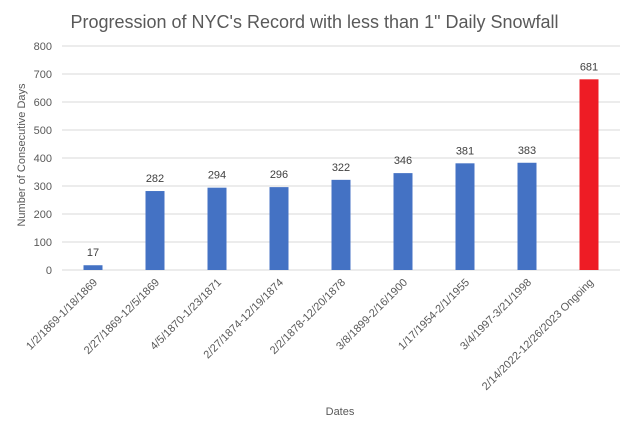 Image resolution: width=629 pixels, height=432 pixels. What do you see at coordinates (403, 161) in the screenshot?
I see `data-label: 346` at bounding box center [403, 161].